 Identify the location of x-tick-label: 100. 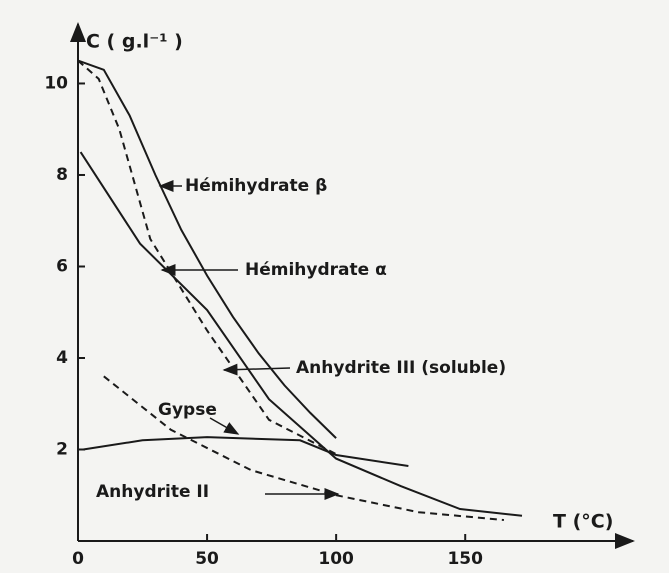
(336, 559).